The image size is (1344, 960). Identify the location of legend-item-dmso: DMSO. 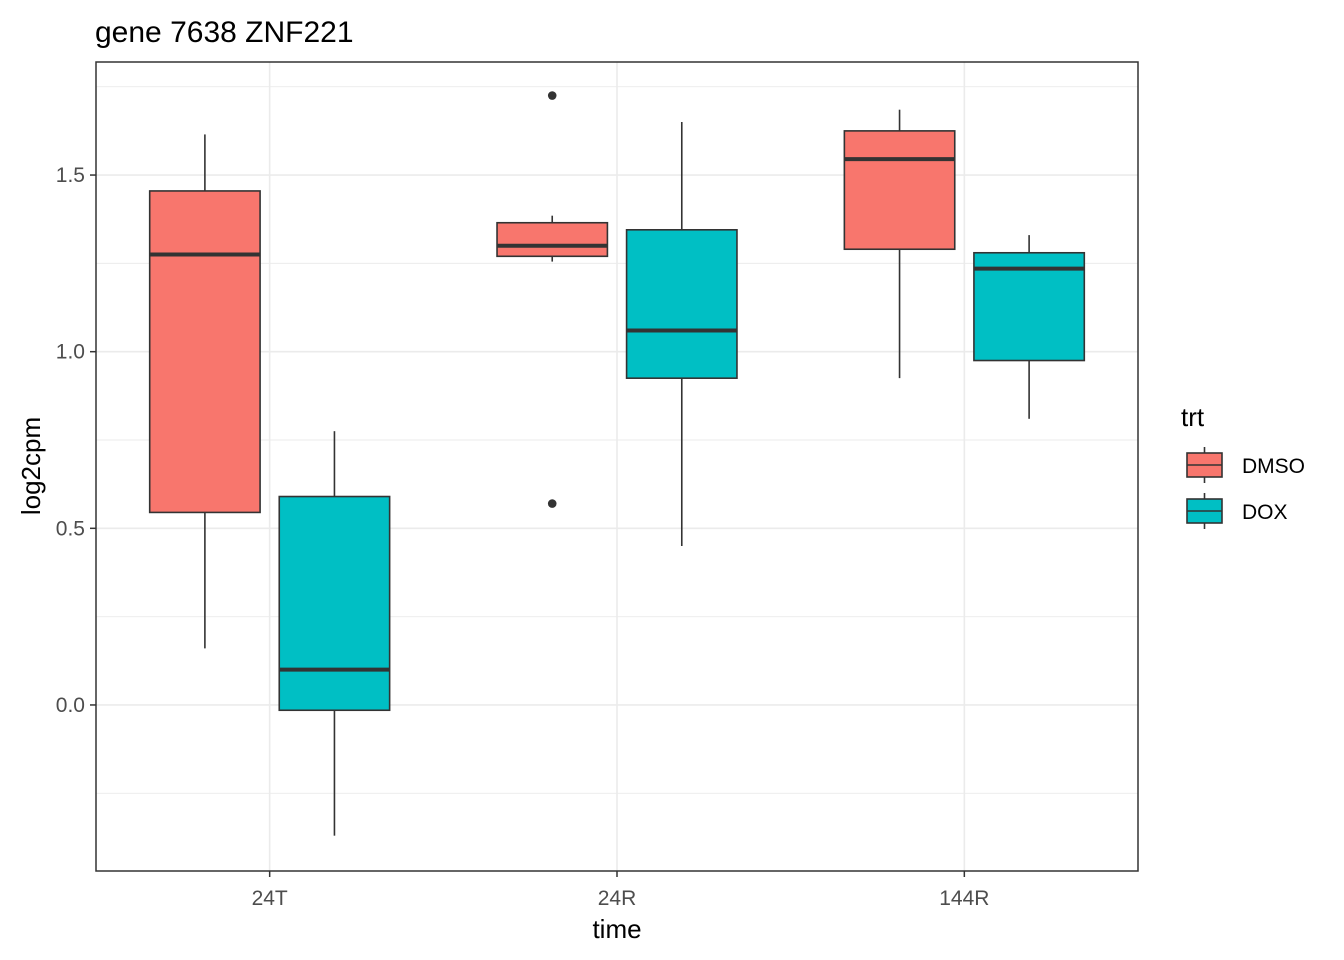
(1245, 465).